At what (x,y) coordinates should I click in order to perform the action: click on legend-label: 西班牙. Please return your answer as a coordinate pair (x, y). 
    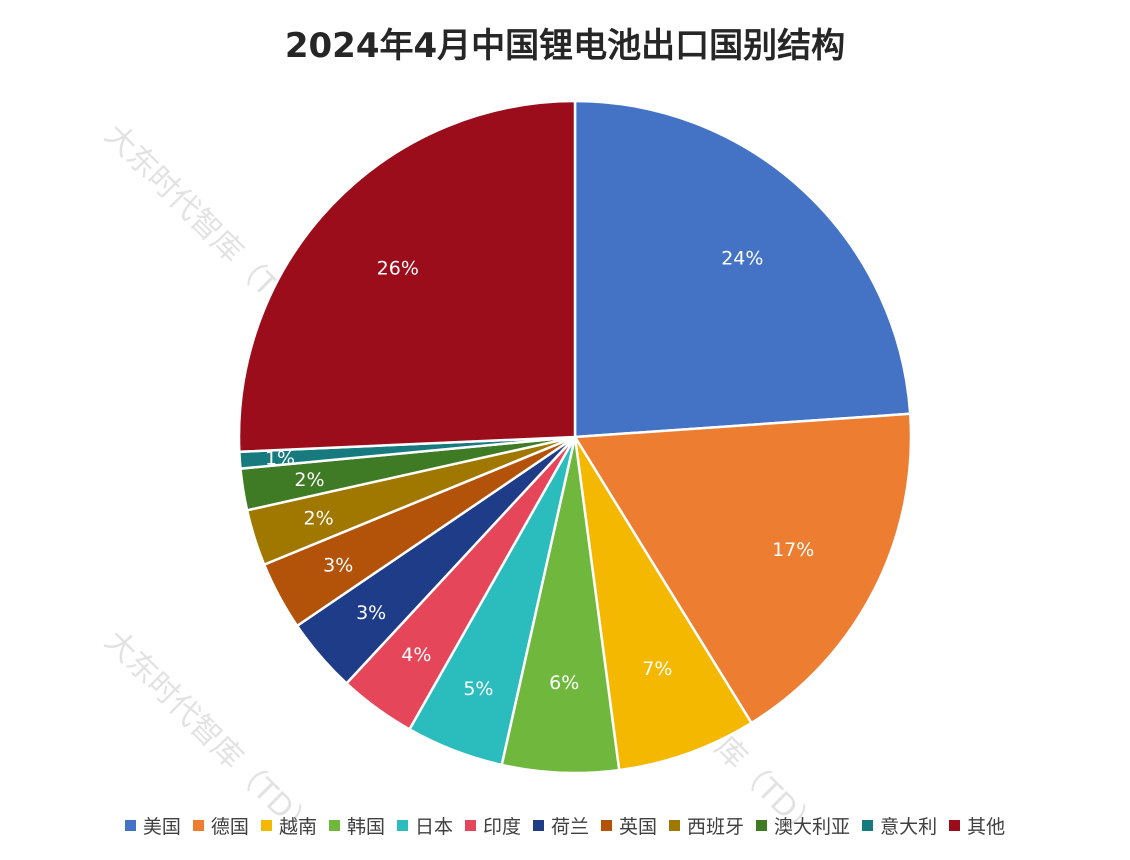
    Looking at the image, I should click on (716, 827).